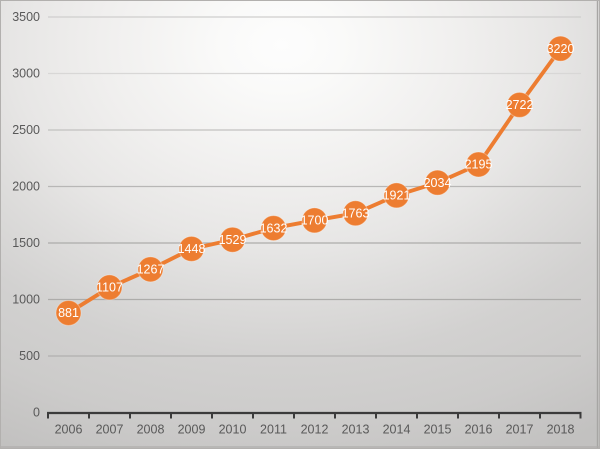 The image size is (600, 449). What do you see at coordinates (520, 105) in the screenshot?
I see `svg-text: 2722` at bounding box center [520, 105].